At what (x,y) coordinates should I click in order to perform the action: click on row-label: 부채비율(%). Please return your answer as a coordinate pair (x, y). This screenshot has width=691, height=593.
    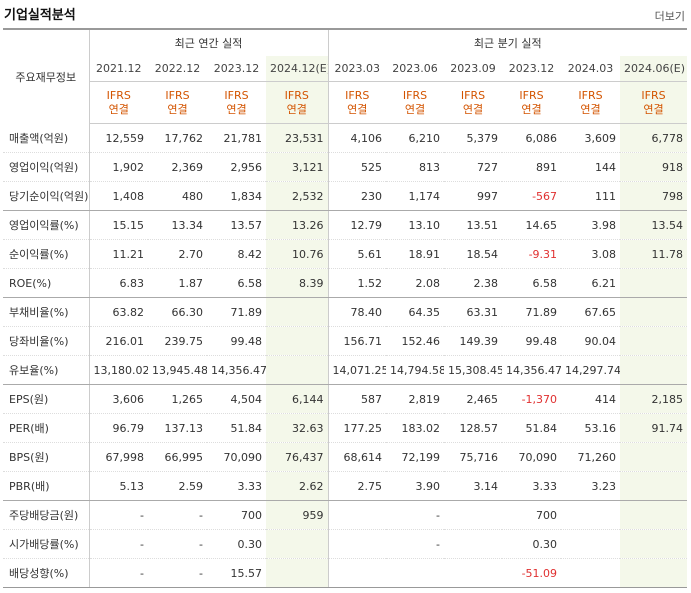
    Looking at the image, I should click on (46, 312).